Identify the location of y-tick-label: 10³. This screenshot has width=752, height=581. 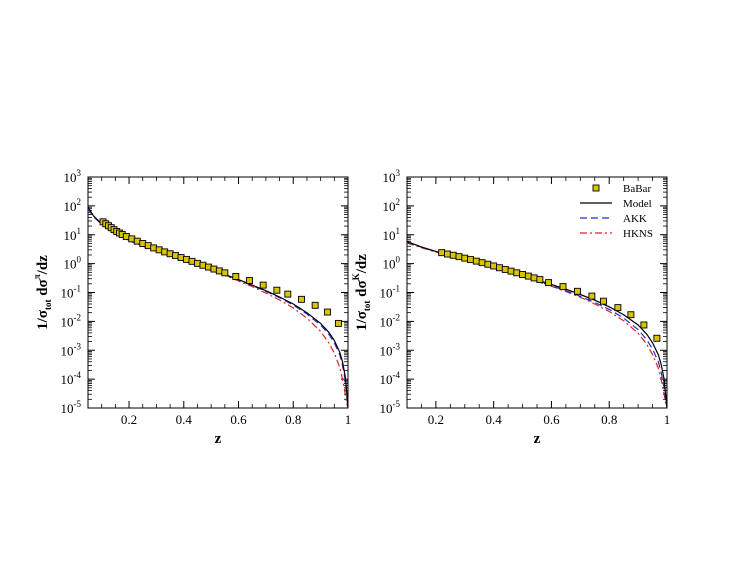
(73, 176).